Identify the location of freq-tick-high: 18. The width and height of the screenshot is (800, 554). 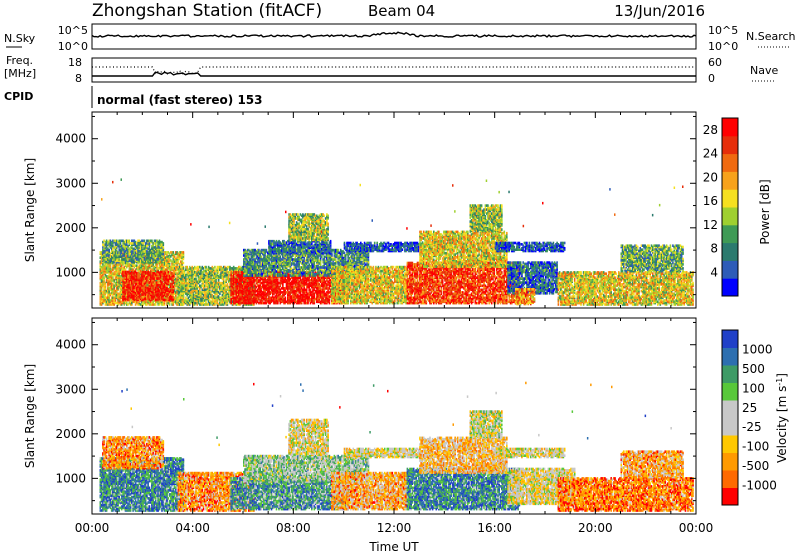
(75, 62).